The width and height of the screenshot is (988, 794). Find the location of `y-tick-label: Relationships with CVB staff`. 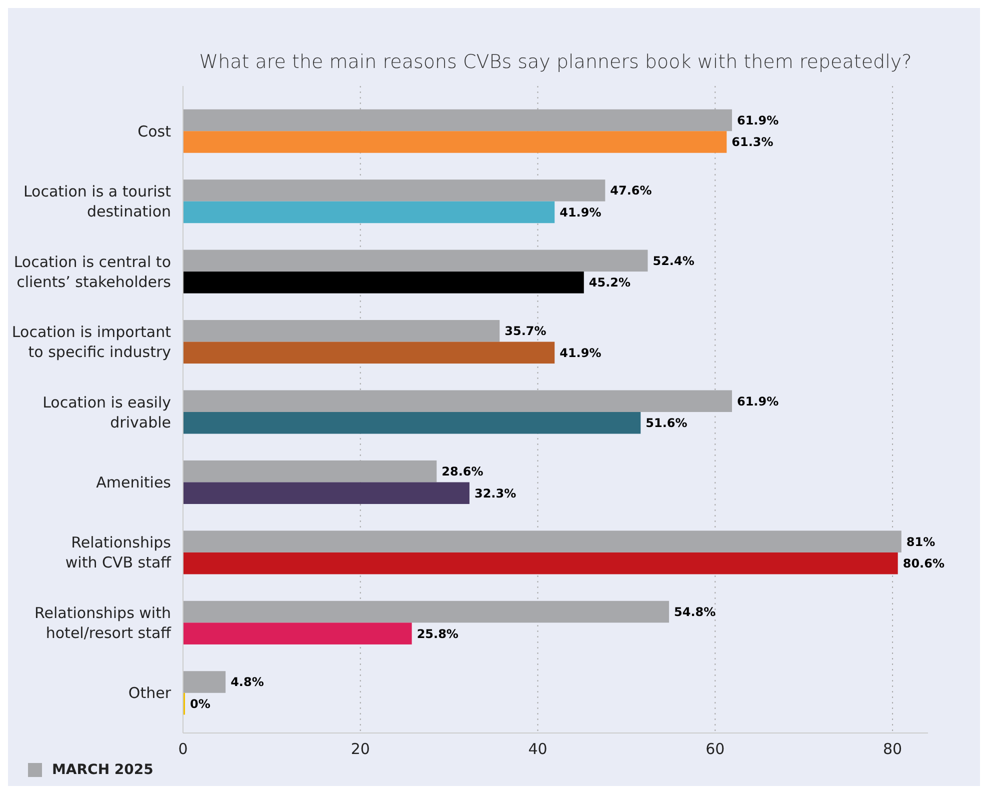

y-tick-label: Relationships with CVB staff is located at coordinates (118, 553).